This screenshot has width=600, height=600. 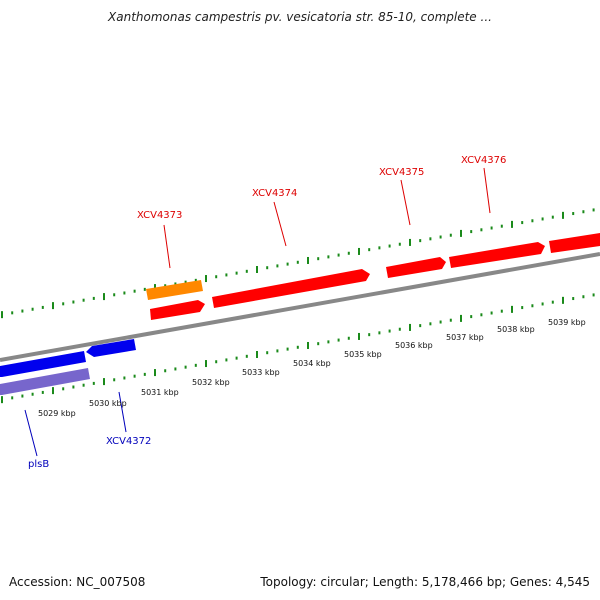 What do you see at coordinates (108, 403) in the screenshot?
I see `scale-label-5030: 5030 kbp` at bounding box center [108, 403].